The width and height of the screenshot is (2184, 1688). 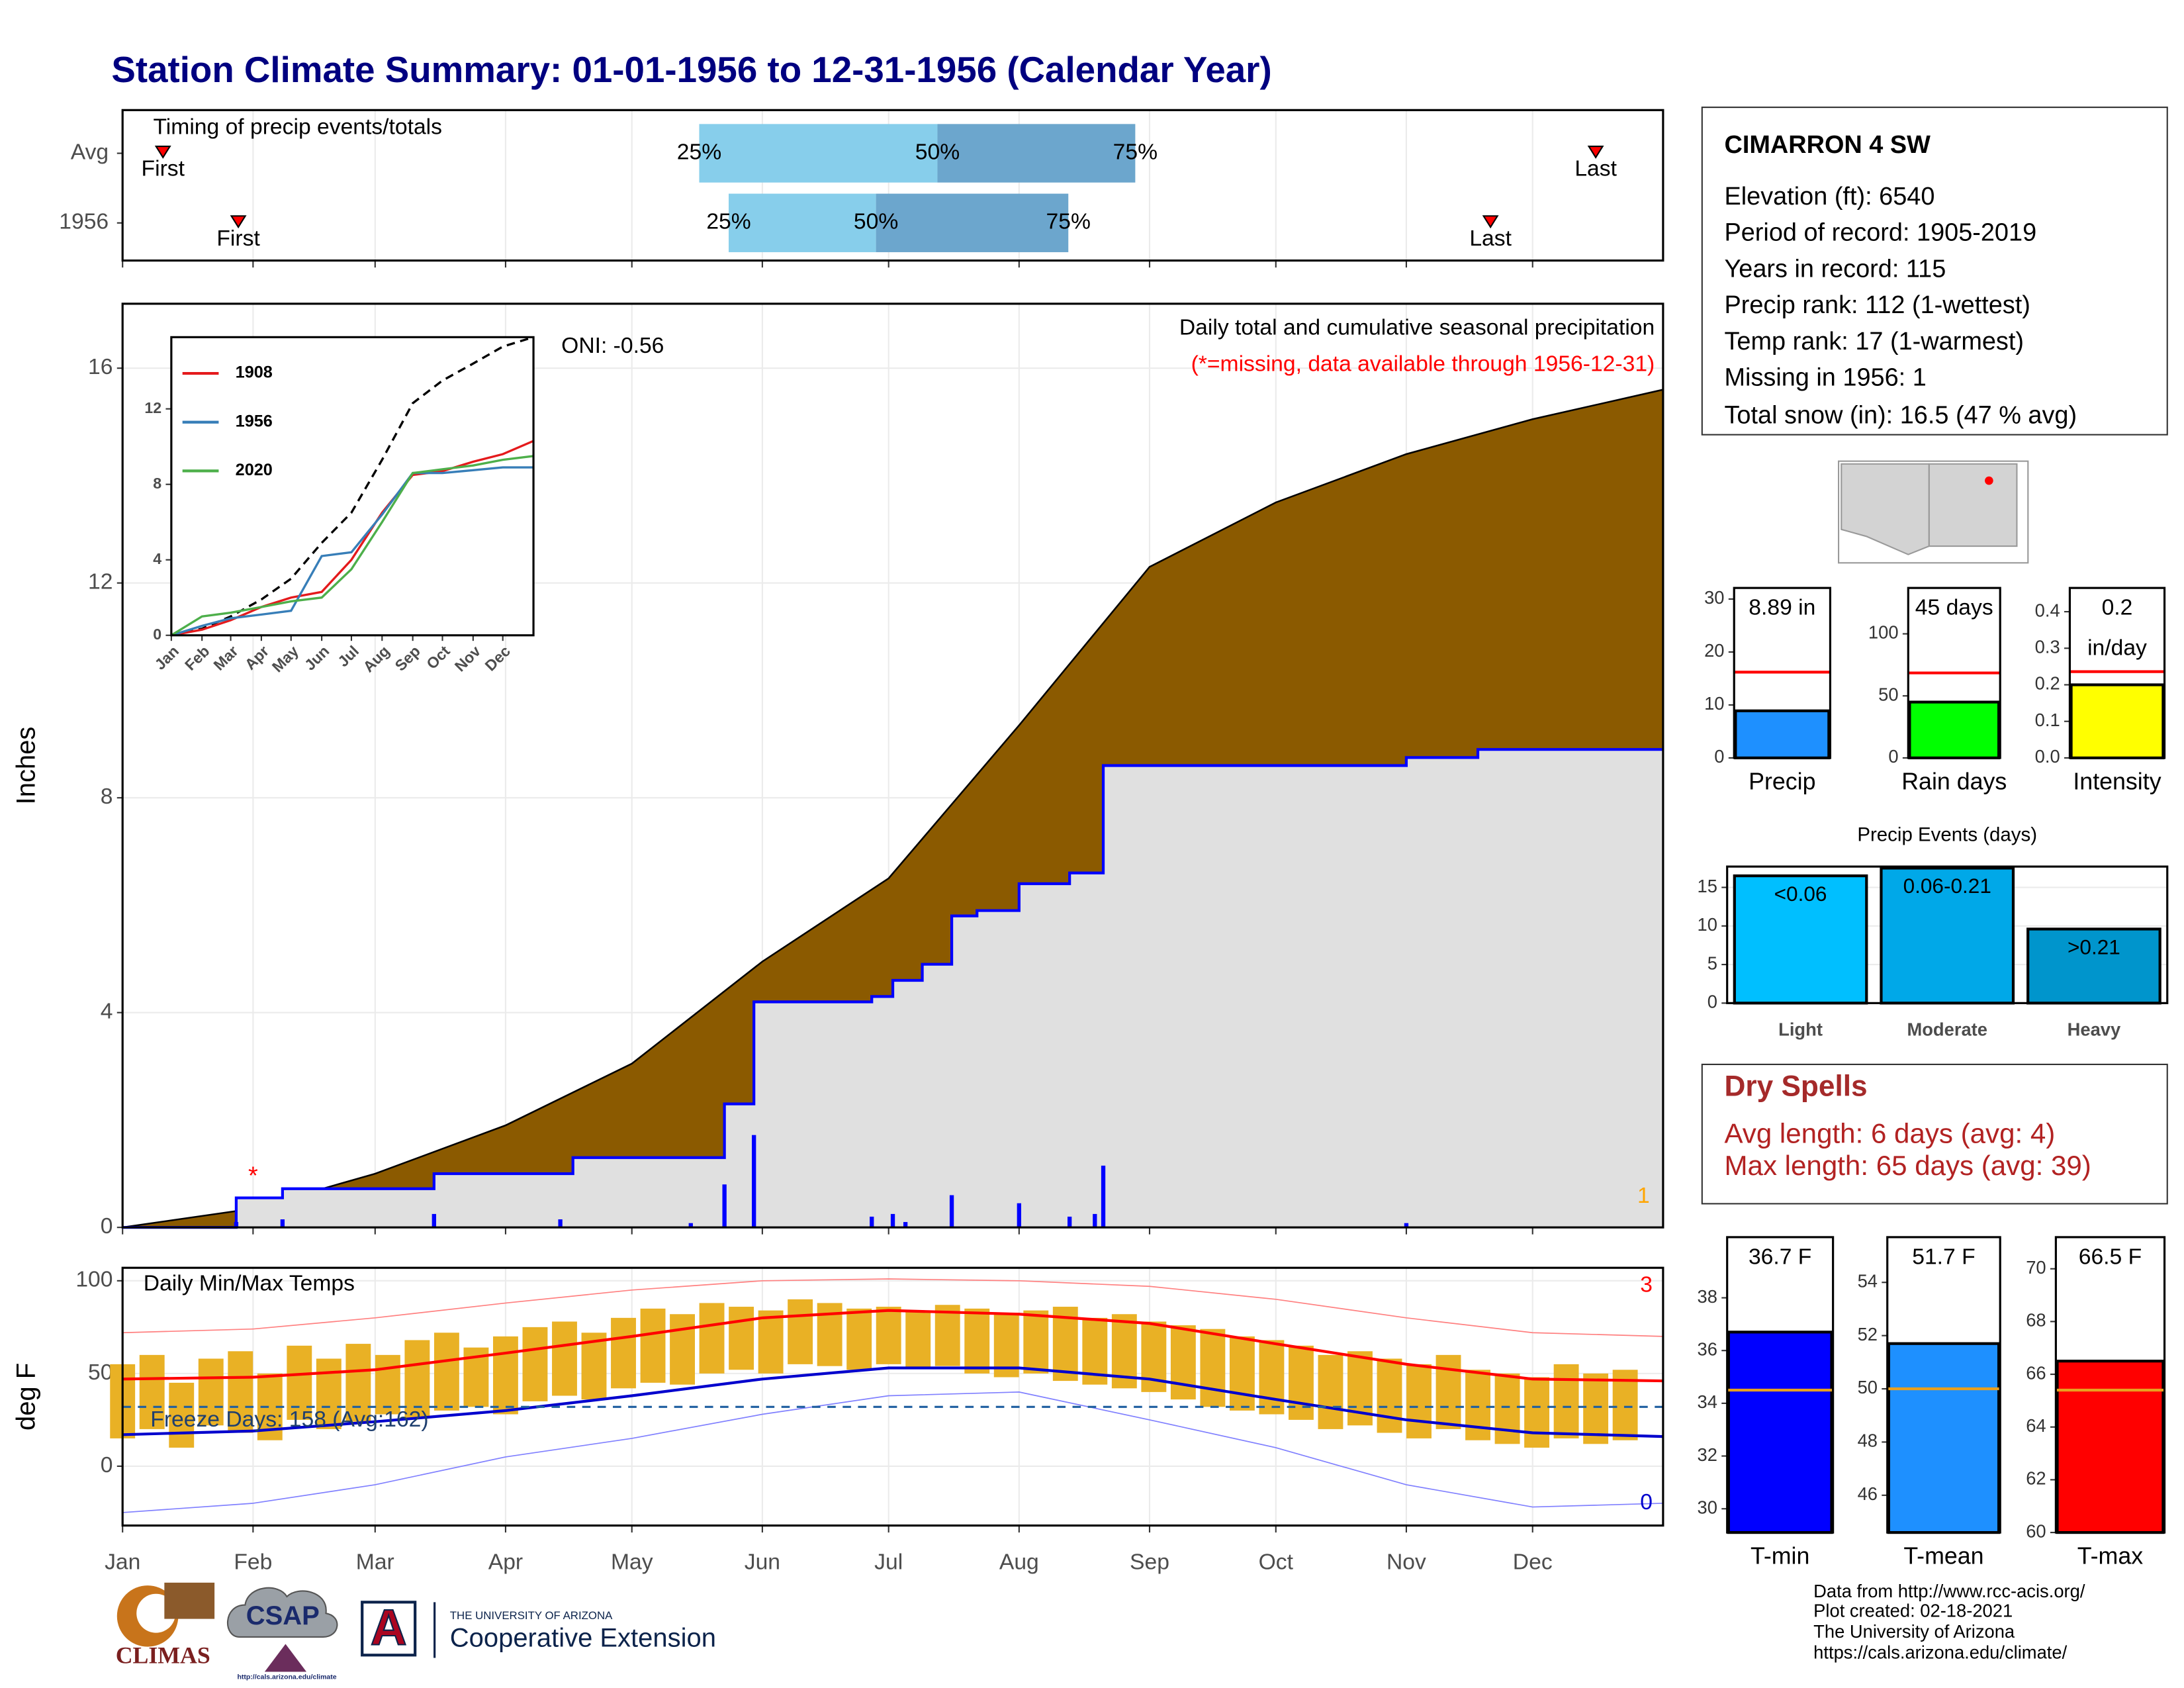 I want to click on y-tick-label: 20, so click(x=1714, y=650).